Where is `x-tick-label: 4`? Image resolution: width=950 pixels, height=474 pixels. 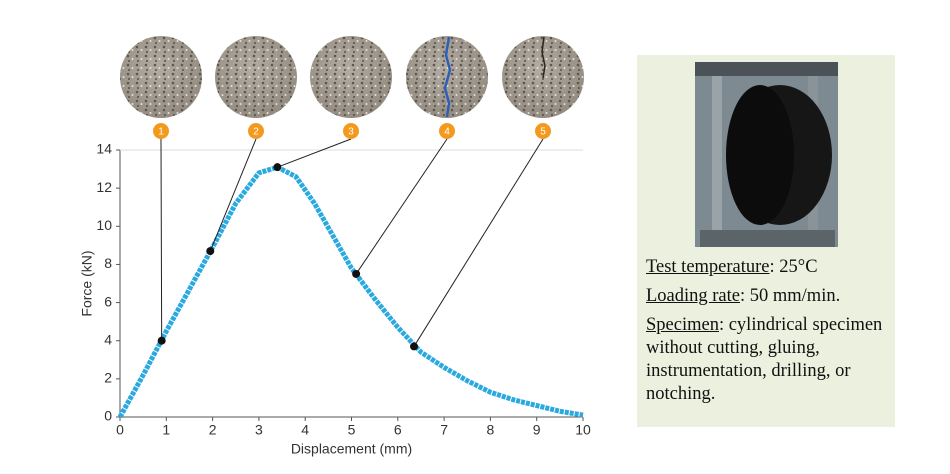
x-tick-label: 4 is located at coordinates (305, 430).